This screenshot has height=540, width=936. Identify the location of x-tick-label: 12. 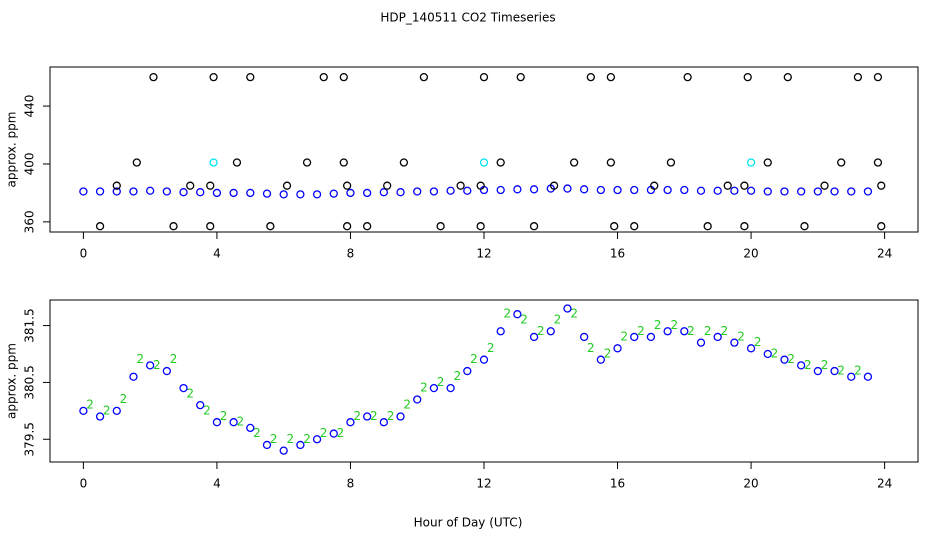
(483, 484).